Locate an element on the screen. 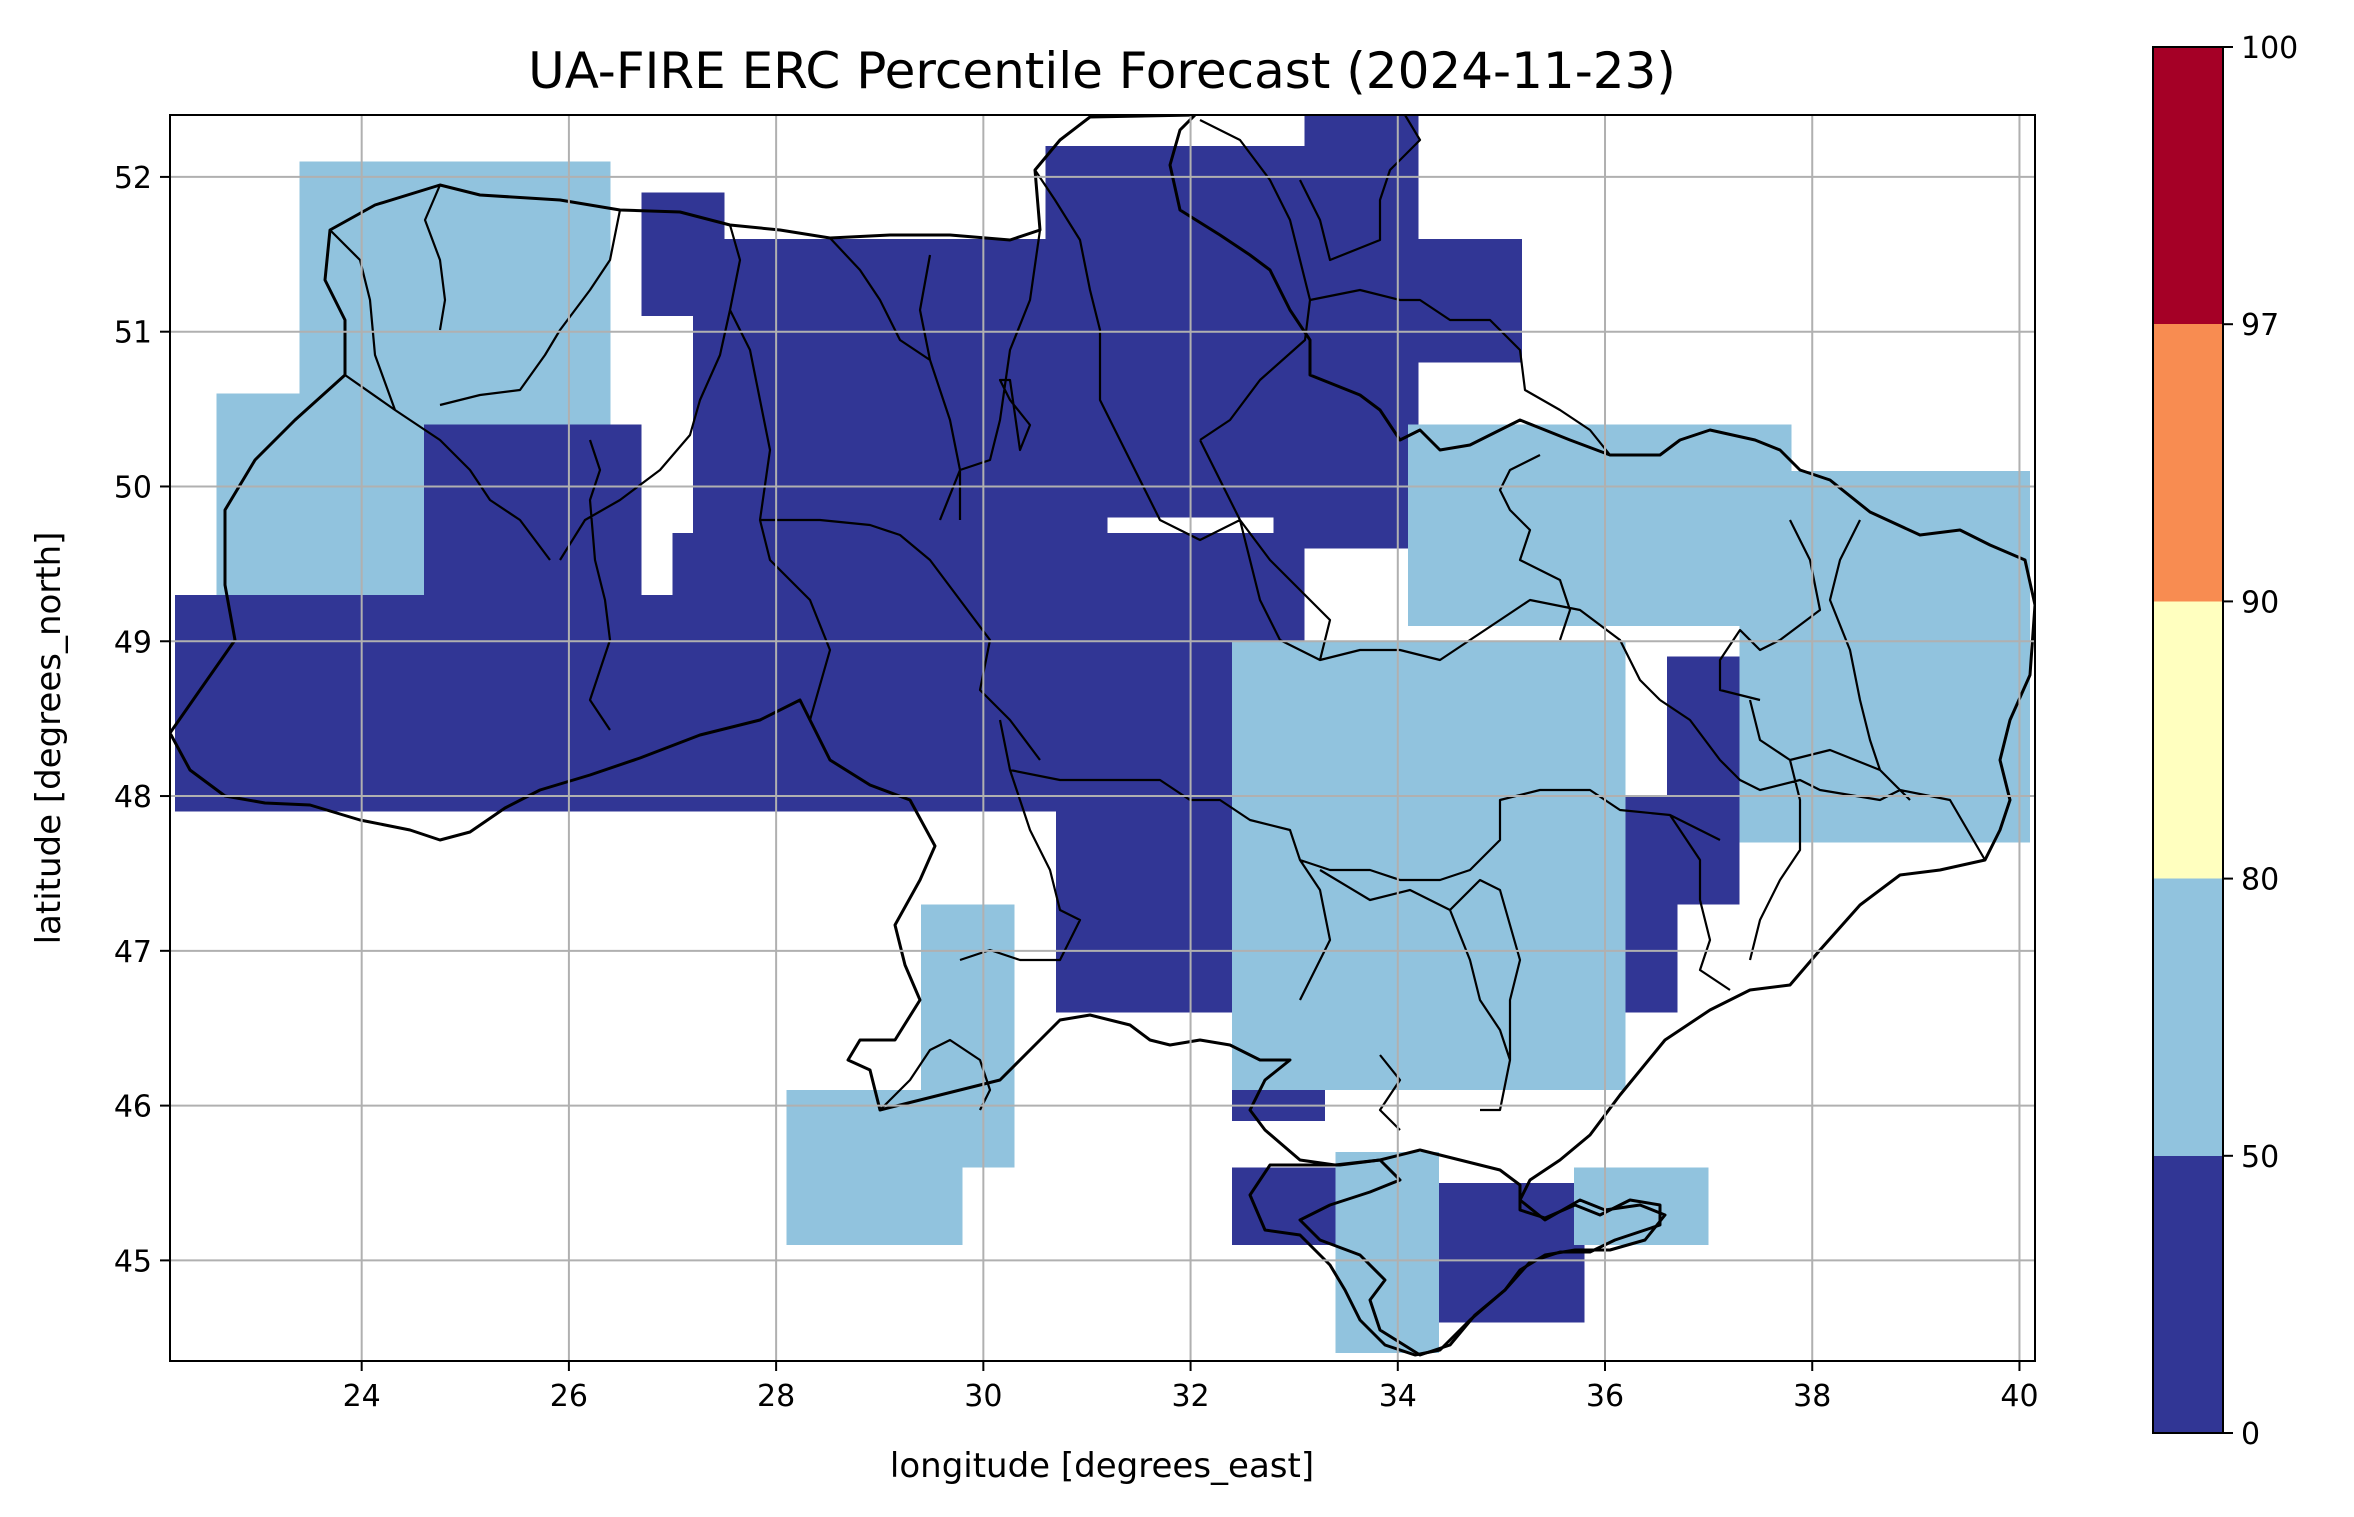 This screenshot has height=1517, width=2354. x-tick-label: 34 is located at coordinates (1398, 1396).